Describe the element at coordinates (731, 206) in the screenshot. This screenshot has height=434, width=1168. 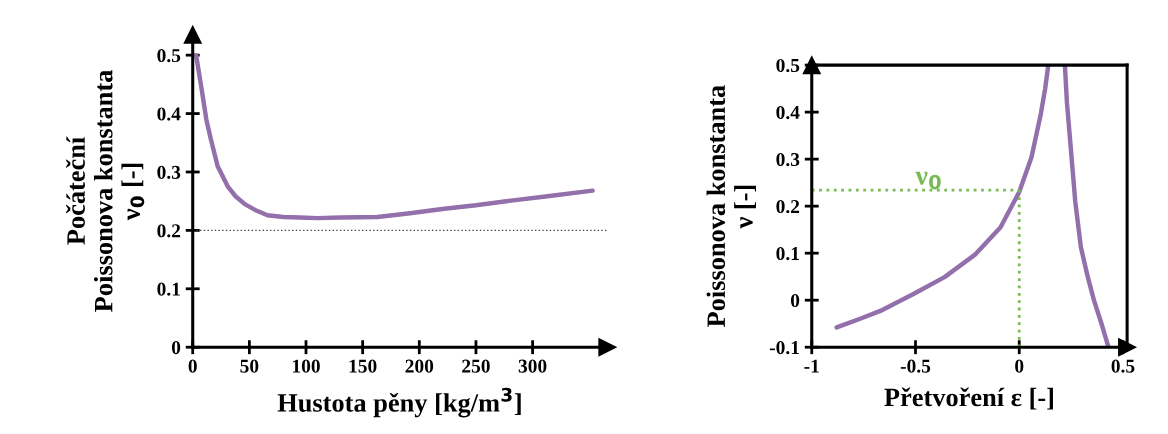
I see `y-axis-title: Poissonova konstanta ν [-]` at that location.